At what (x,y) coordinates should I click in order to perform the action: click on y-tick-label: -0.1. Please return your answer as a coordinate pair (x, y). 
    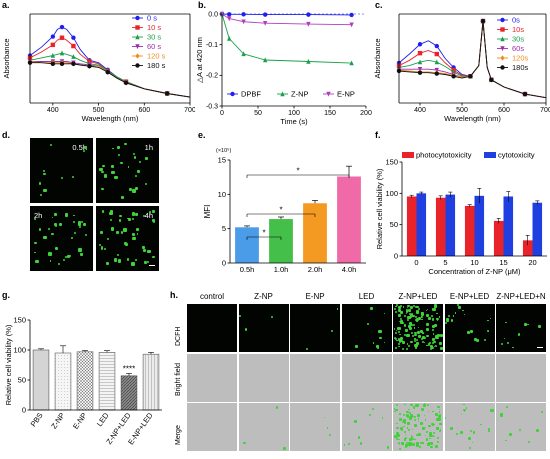
    Looking at the image, I should click on (212, 45).